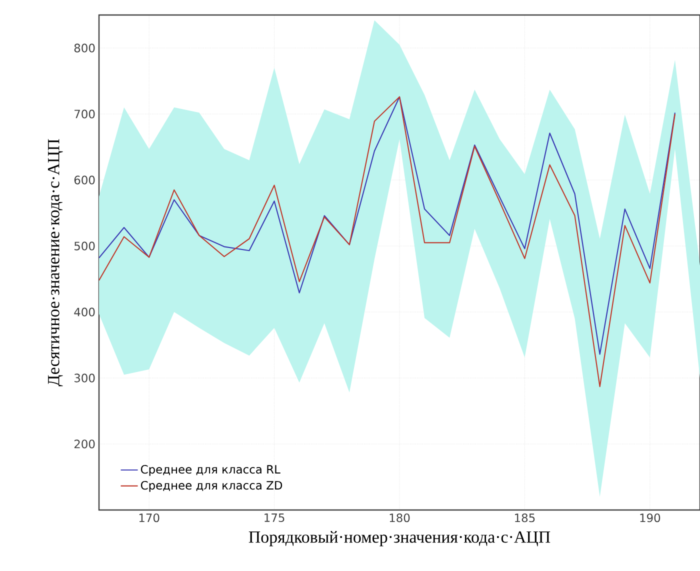 This screenshot has width=700, height=571. Describe the element at coordinates (84, 378) in the screenshot. I see `y-tick-label: 300` at that location.